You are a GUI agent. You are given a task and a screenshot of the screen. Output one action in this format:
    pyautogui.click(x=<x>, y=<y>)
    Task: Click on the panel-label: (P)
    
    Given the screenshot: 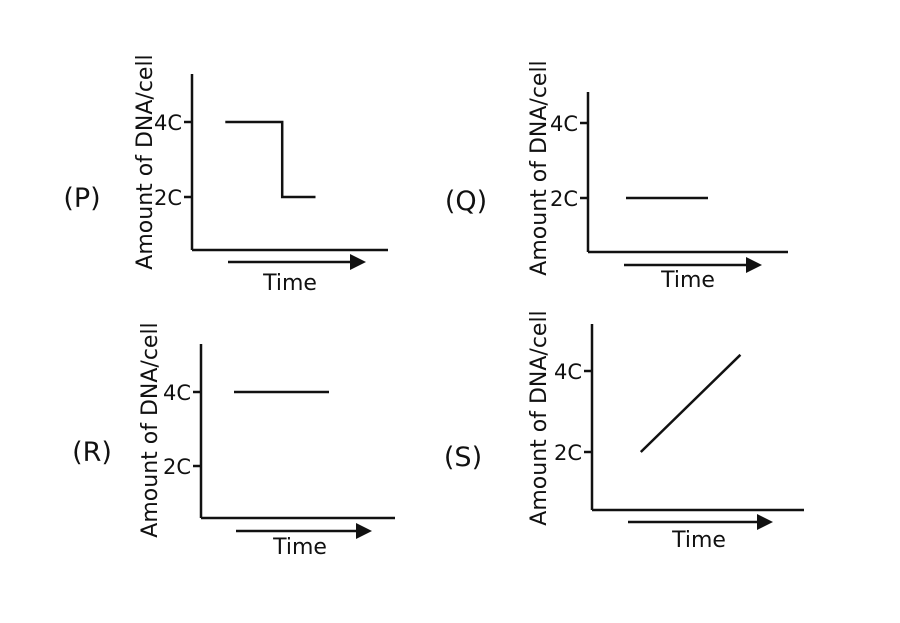 What is the action you would take?
    pyautogui.click(x=81, y=198)
    